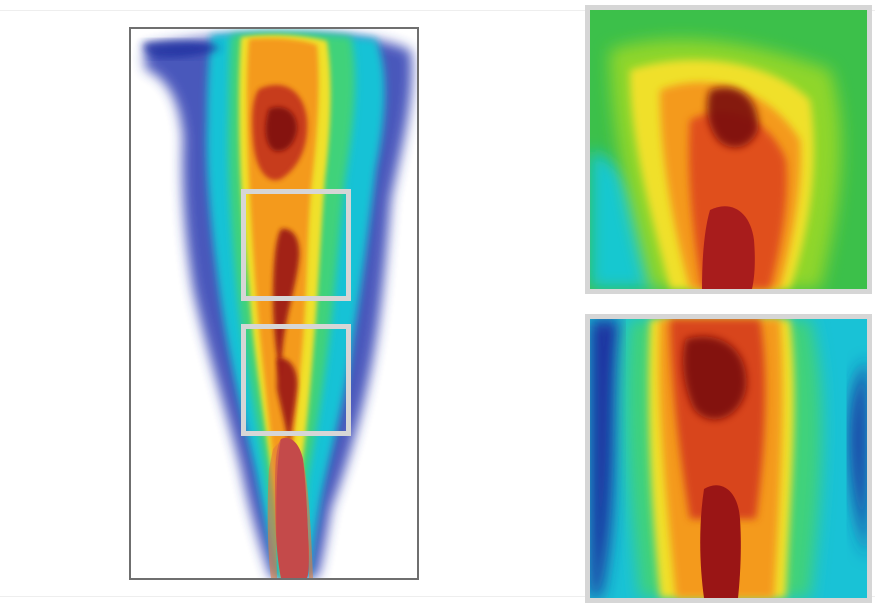  I want to click on roi-lower-box, so click(296, 380).